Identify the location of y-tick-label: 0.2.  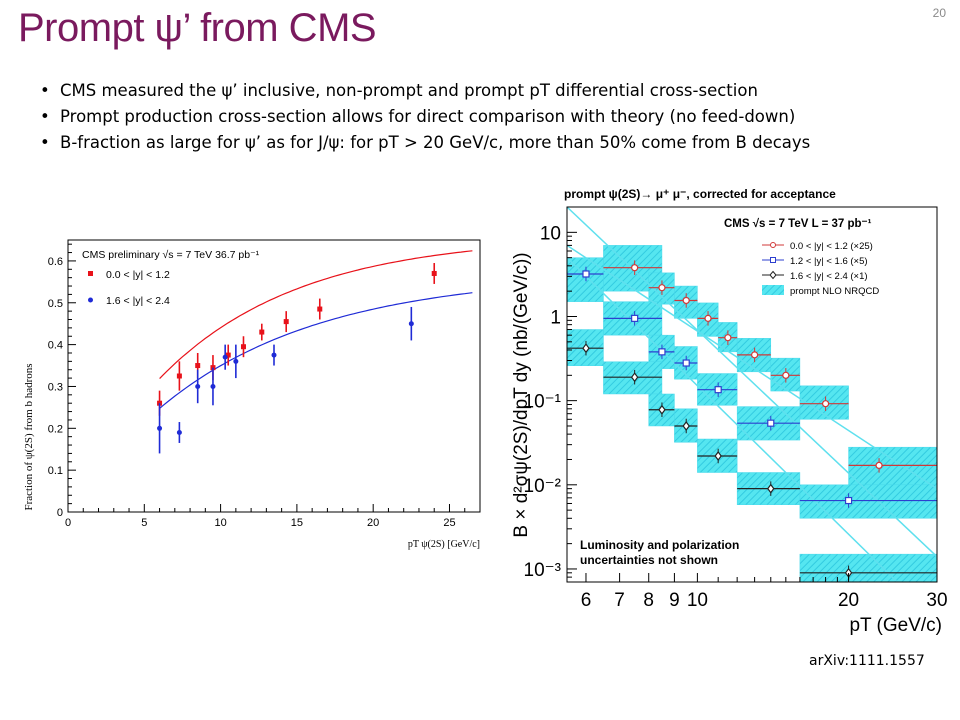
(55, 429).